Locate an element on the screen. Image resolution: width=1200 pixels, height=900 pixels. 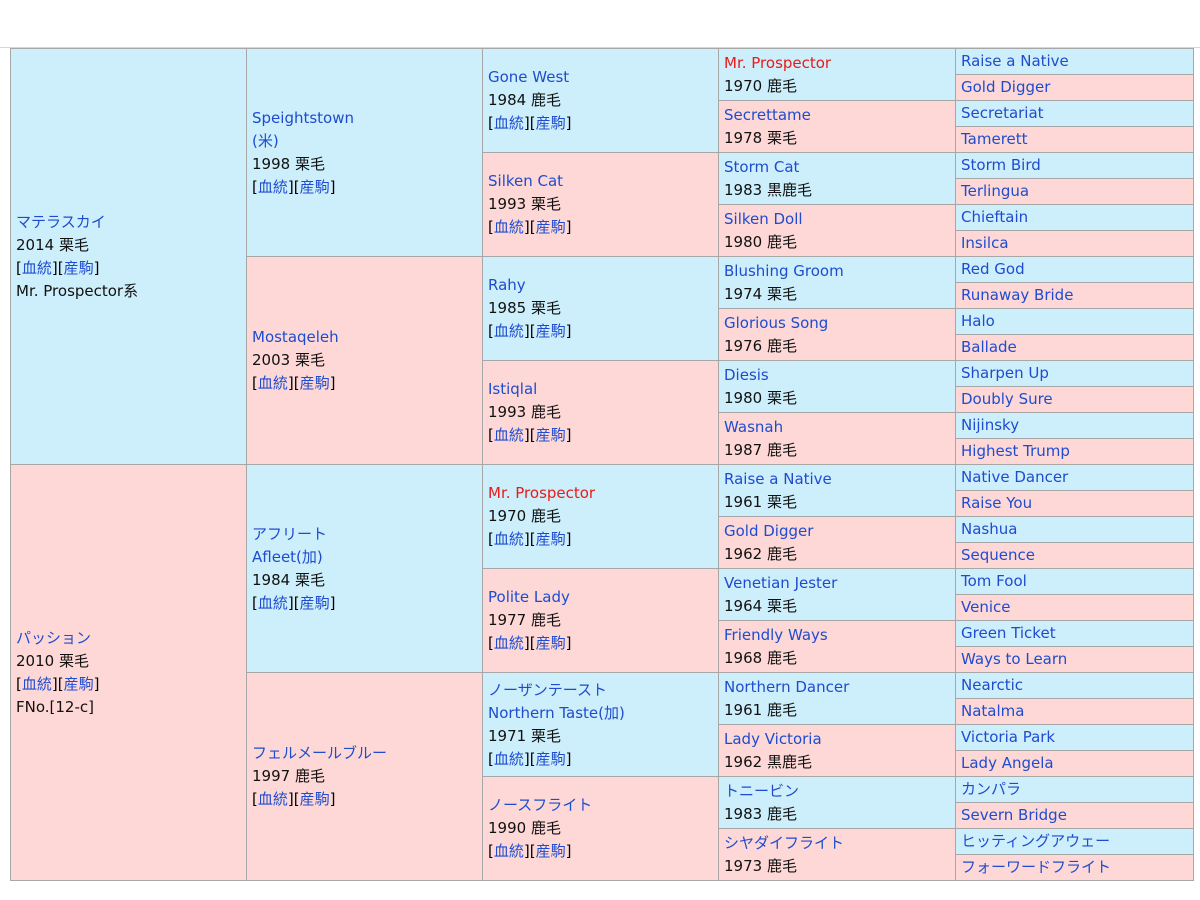
gen2-2-bloodline-link: 血統 is located at coordinates (272, 602).